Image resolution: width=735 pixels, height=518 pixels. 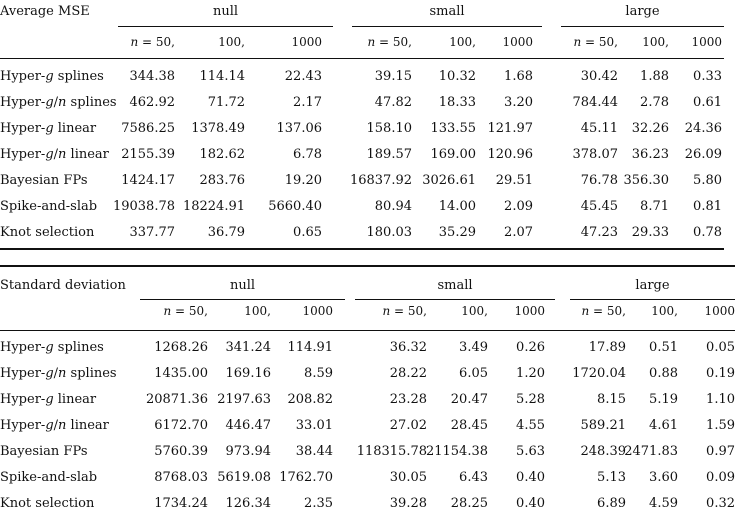 I want to click on table-cell: 36.23, so click(x=650, y=154).